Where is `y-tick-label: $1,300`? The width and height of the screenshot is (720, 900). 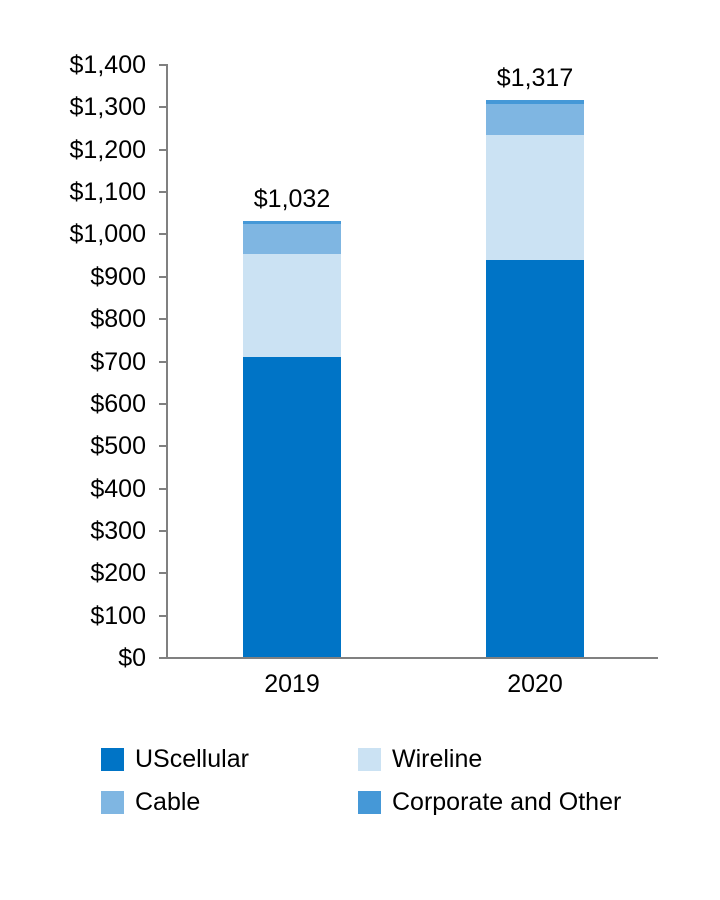 y-tick-label: $1,300 is located at coordinates (107, 107).